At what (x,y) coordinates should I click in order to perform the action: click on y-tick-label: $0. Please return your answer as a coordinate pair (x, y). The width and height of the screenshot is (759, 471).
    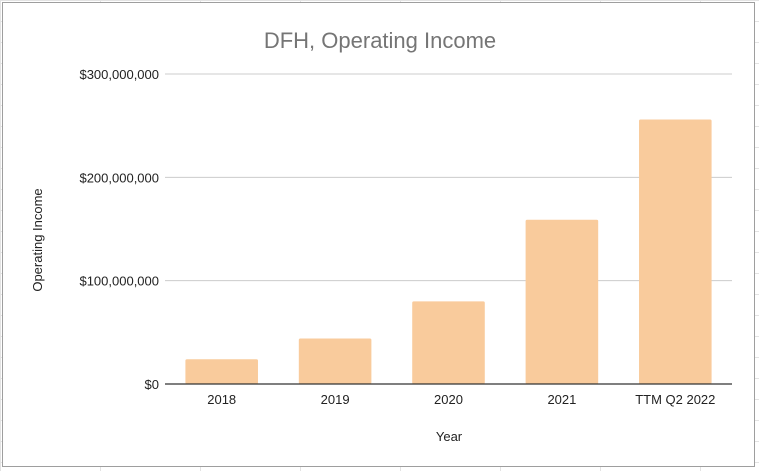
    Looking at the image, I should click on (152, 384).